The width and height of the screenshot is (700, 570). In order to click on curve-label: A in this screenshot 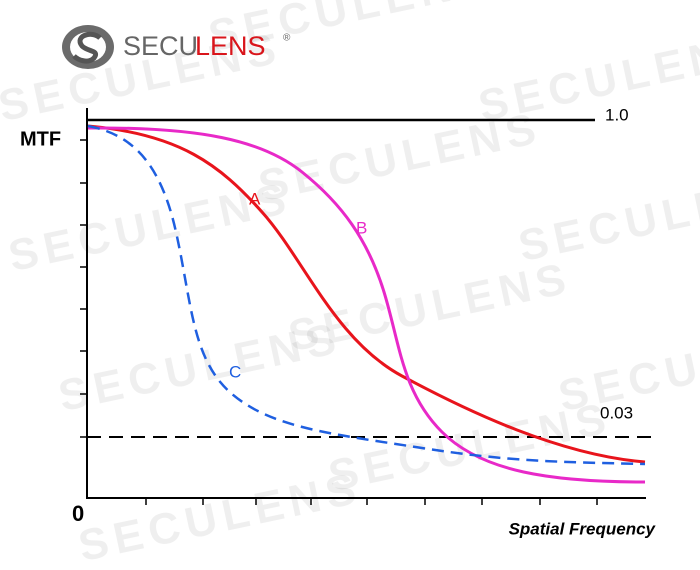, I will do `click(255, 198)`.